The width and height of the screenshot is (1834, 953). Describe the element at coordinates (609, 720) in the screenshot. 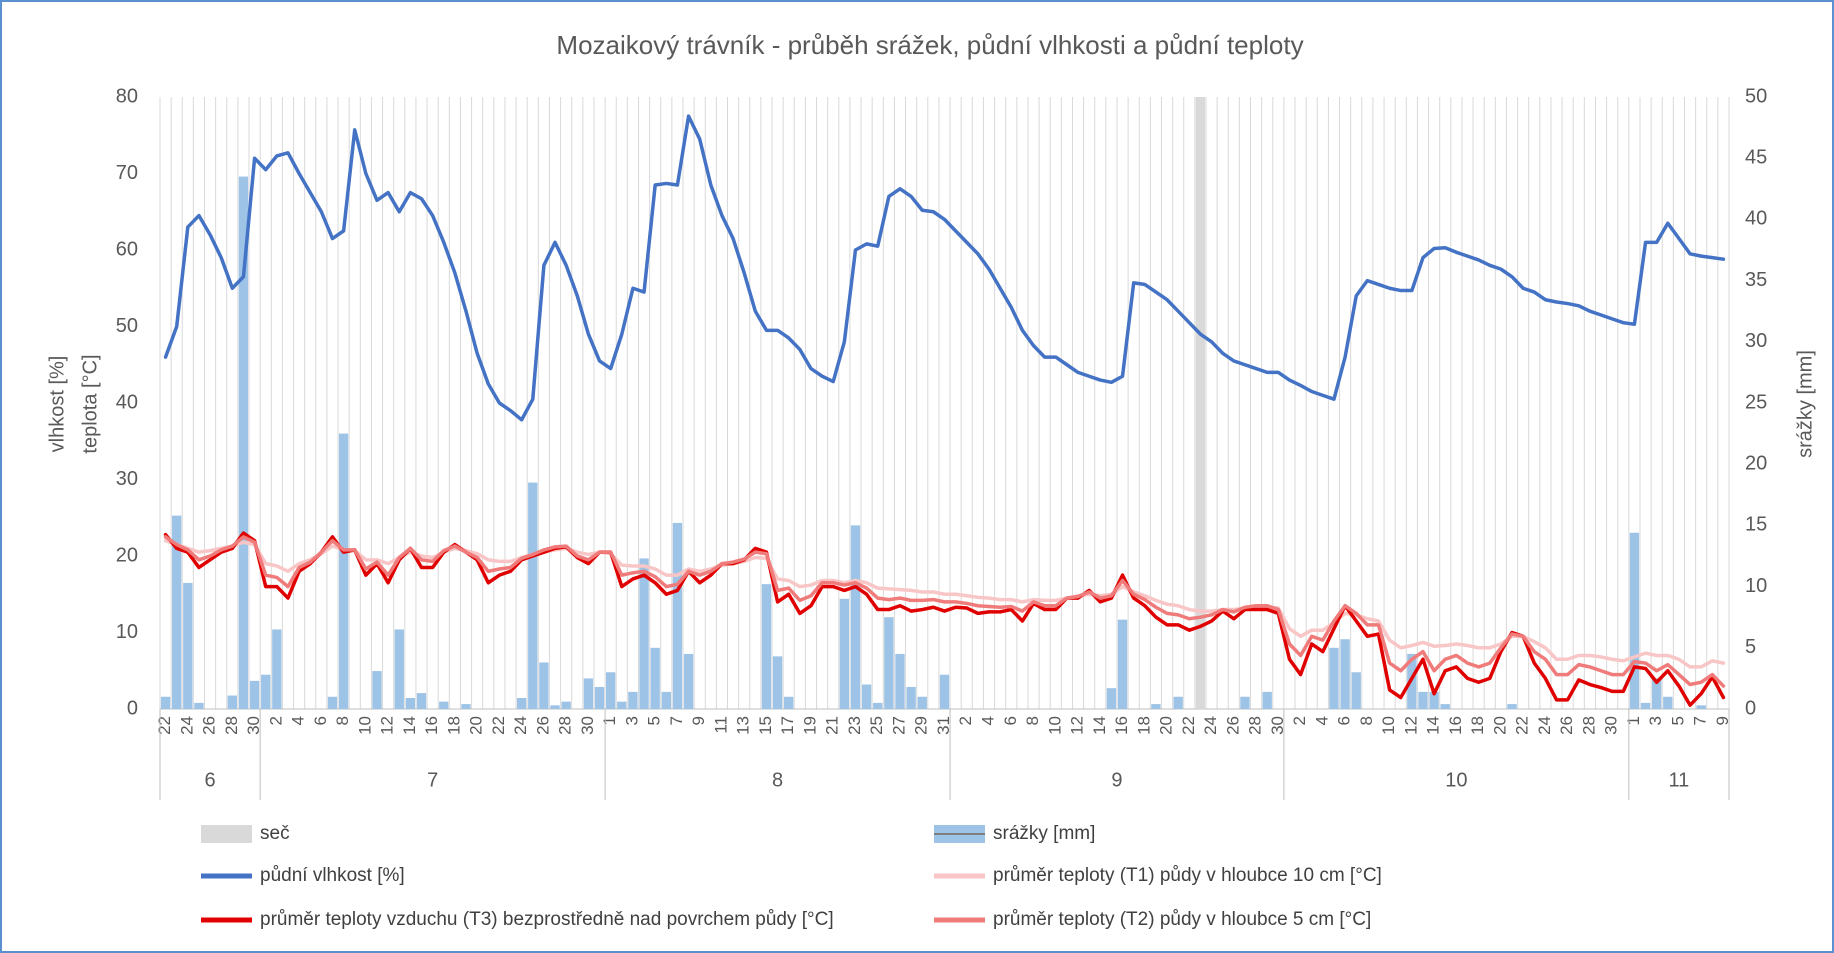

I see `x-tick-label: 1` at that location.